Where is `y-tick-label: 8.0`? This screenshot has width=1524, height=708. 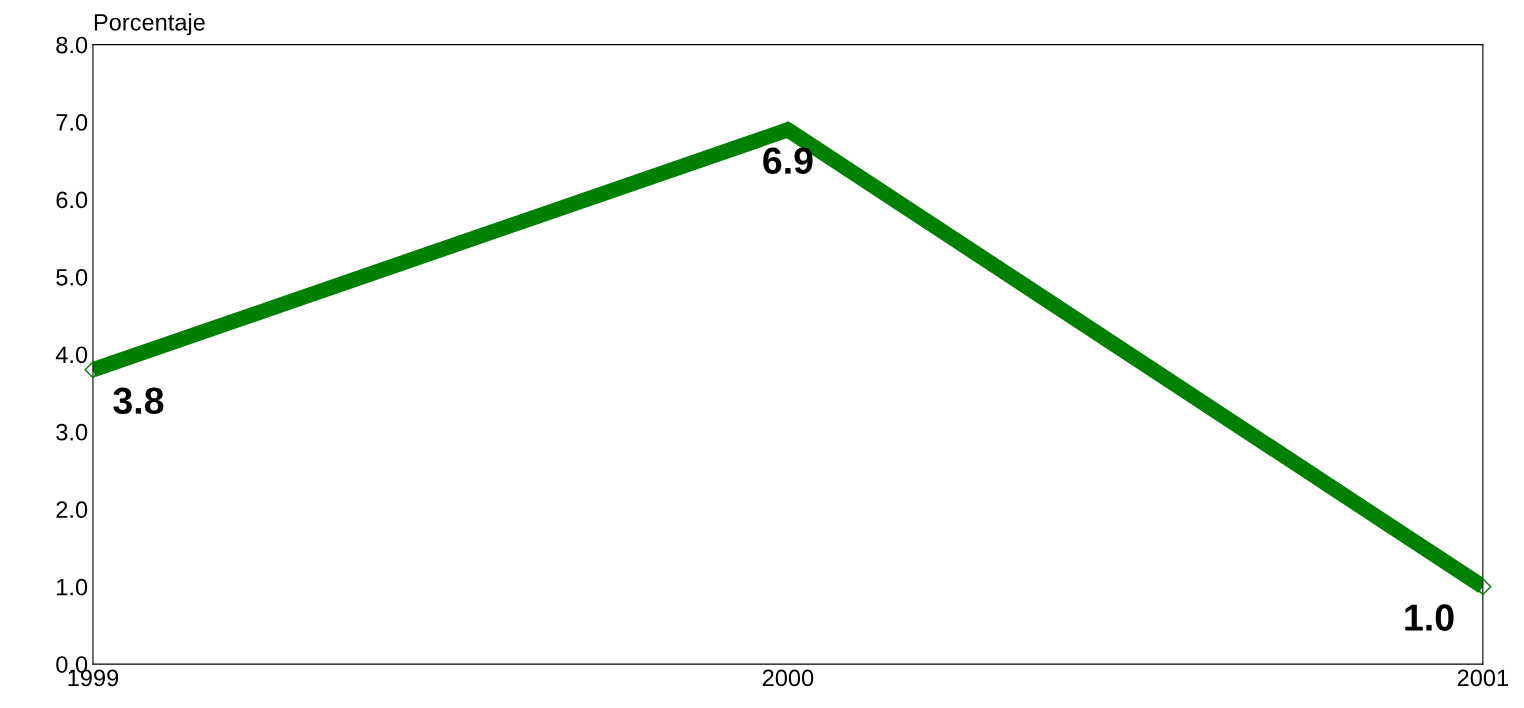
y-tick-label: 8.0 is located at coordinates (72, 45).